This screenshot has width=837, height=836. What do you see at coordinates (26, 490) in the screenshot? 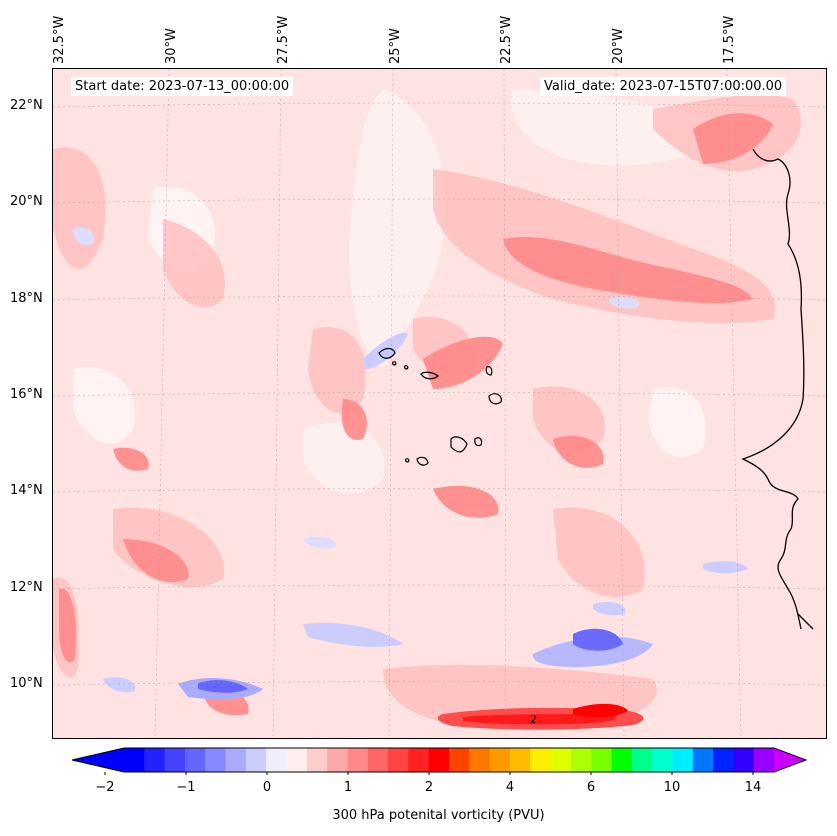
I see `lat-label-14N: 14°N` at bounding box center [26, 490].